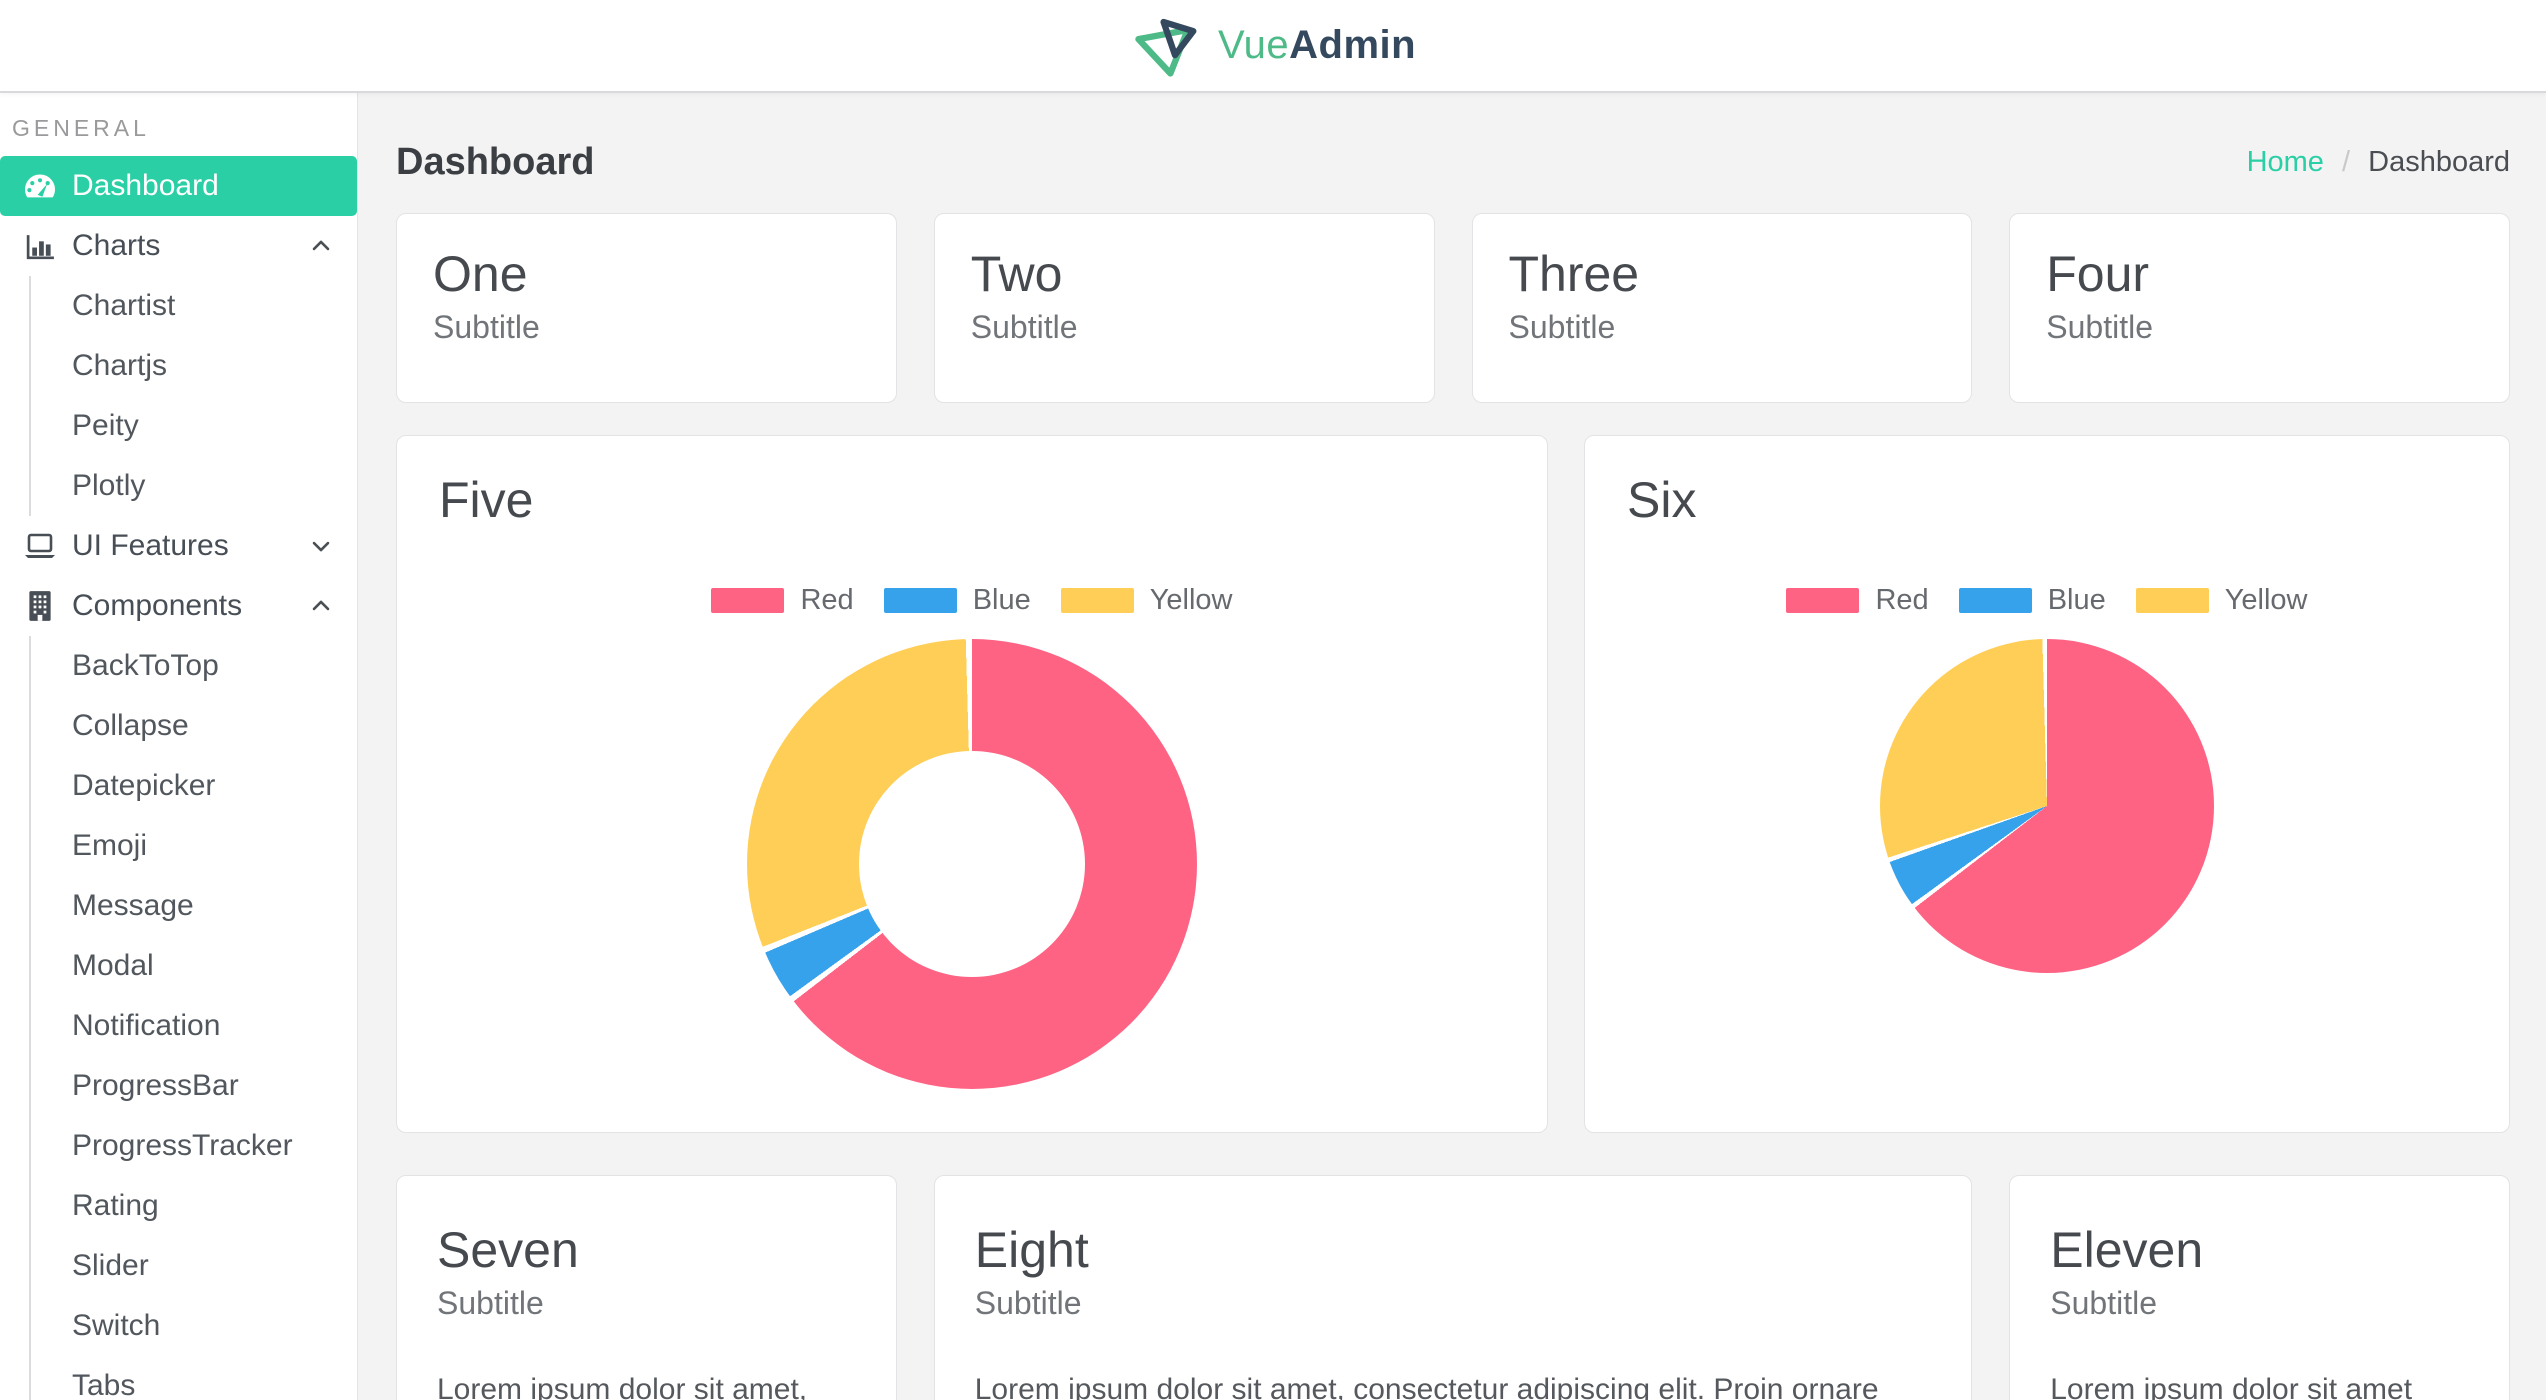 The height and width of the screenshot is (1400, 2546). Describe the element at coordinates (145, 185) in the screenshot. I see `sidebar-item-label: Dashboard` at that location.